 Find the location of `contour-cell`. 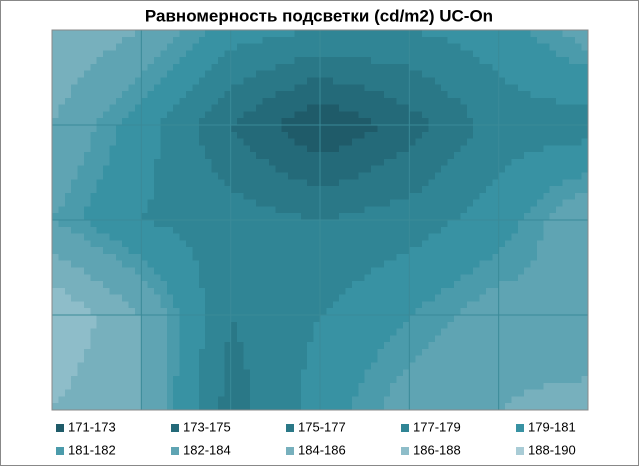

contour-cell is located at coordinates (275, 173).